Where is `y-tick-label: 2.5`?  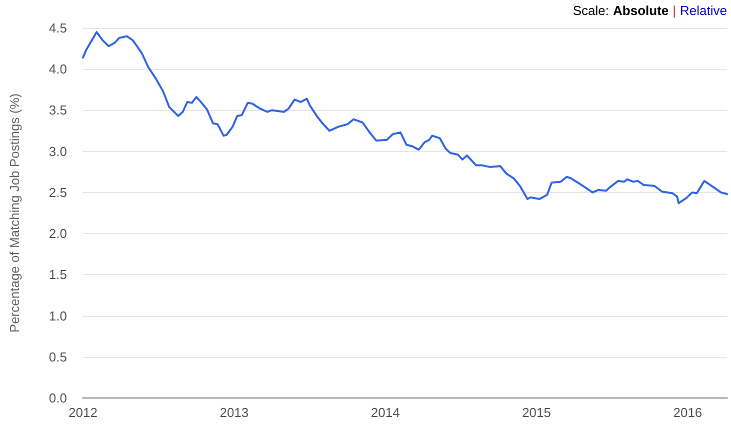
y-tick-label: 2.5 is located at coordinates (57, 192).